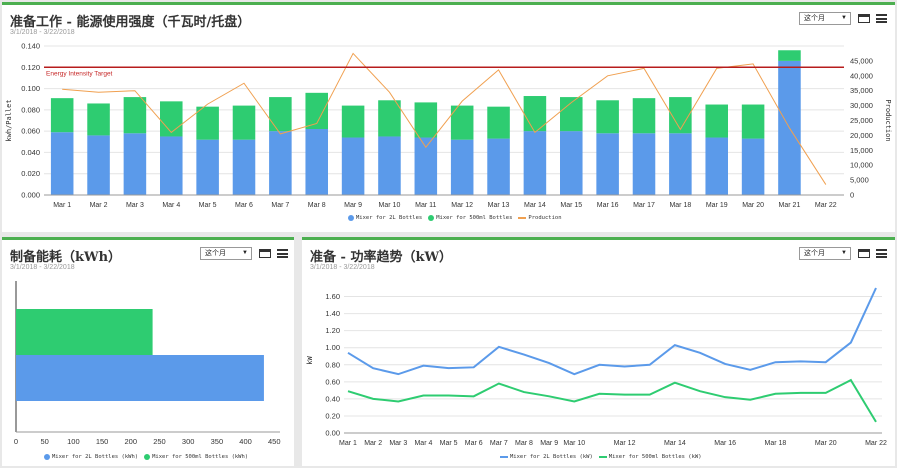  What do you see at coordinates (208, 205) in the screenshot?
I see `x-tick-label: Mar 5` at bounding box center [208, 205].